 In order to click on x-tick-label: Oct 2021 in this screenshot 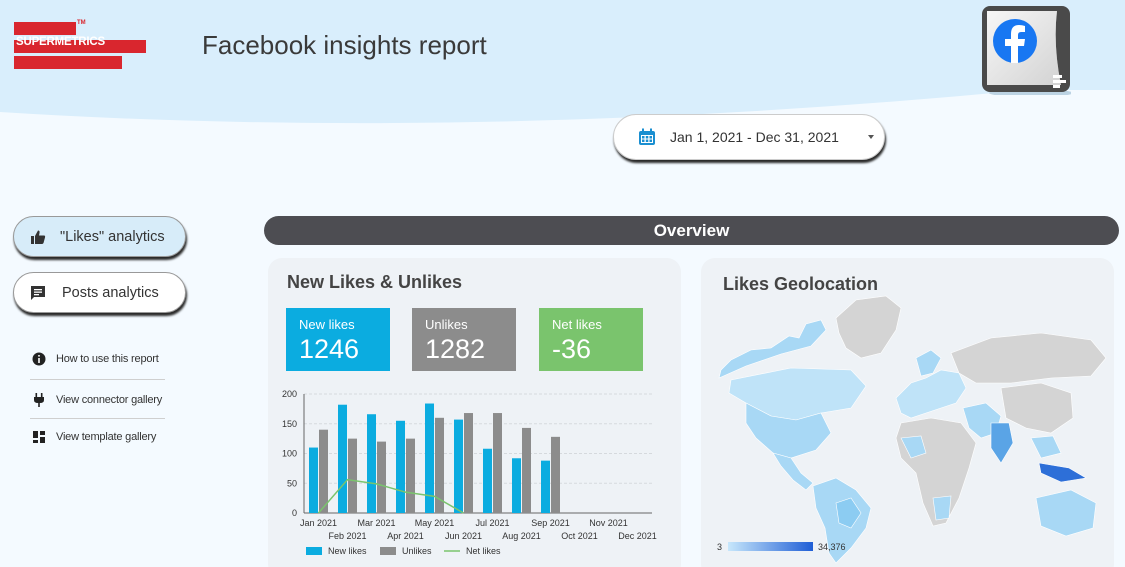, I will do `click(579, 536)`.